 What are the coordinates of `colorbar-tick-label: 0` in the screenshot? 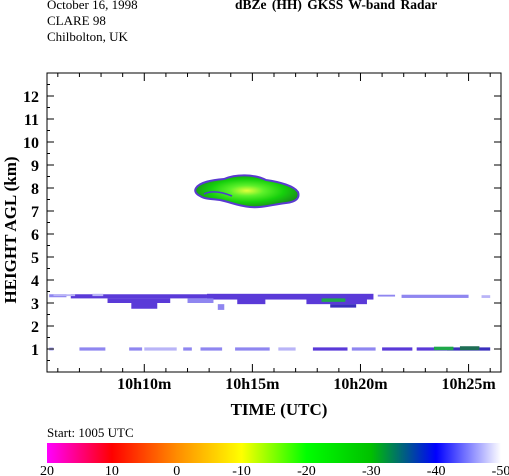 It's located at (176, 470).